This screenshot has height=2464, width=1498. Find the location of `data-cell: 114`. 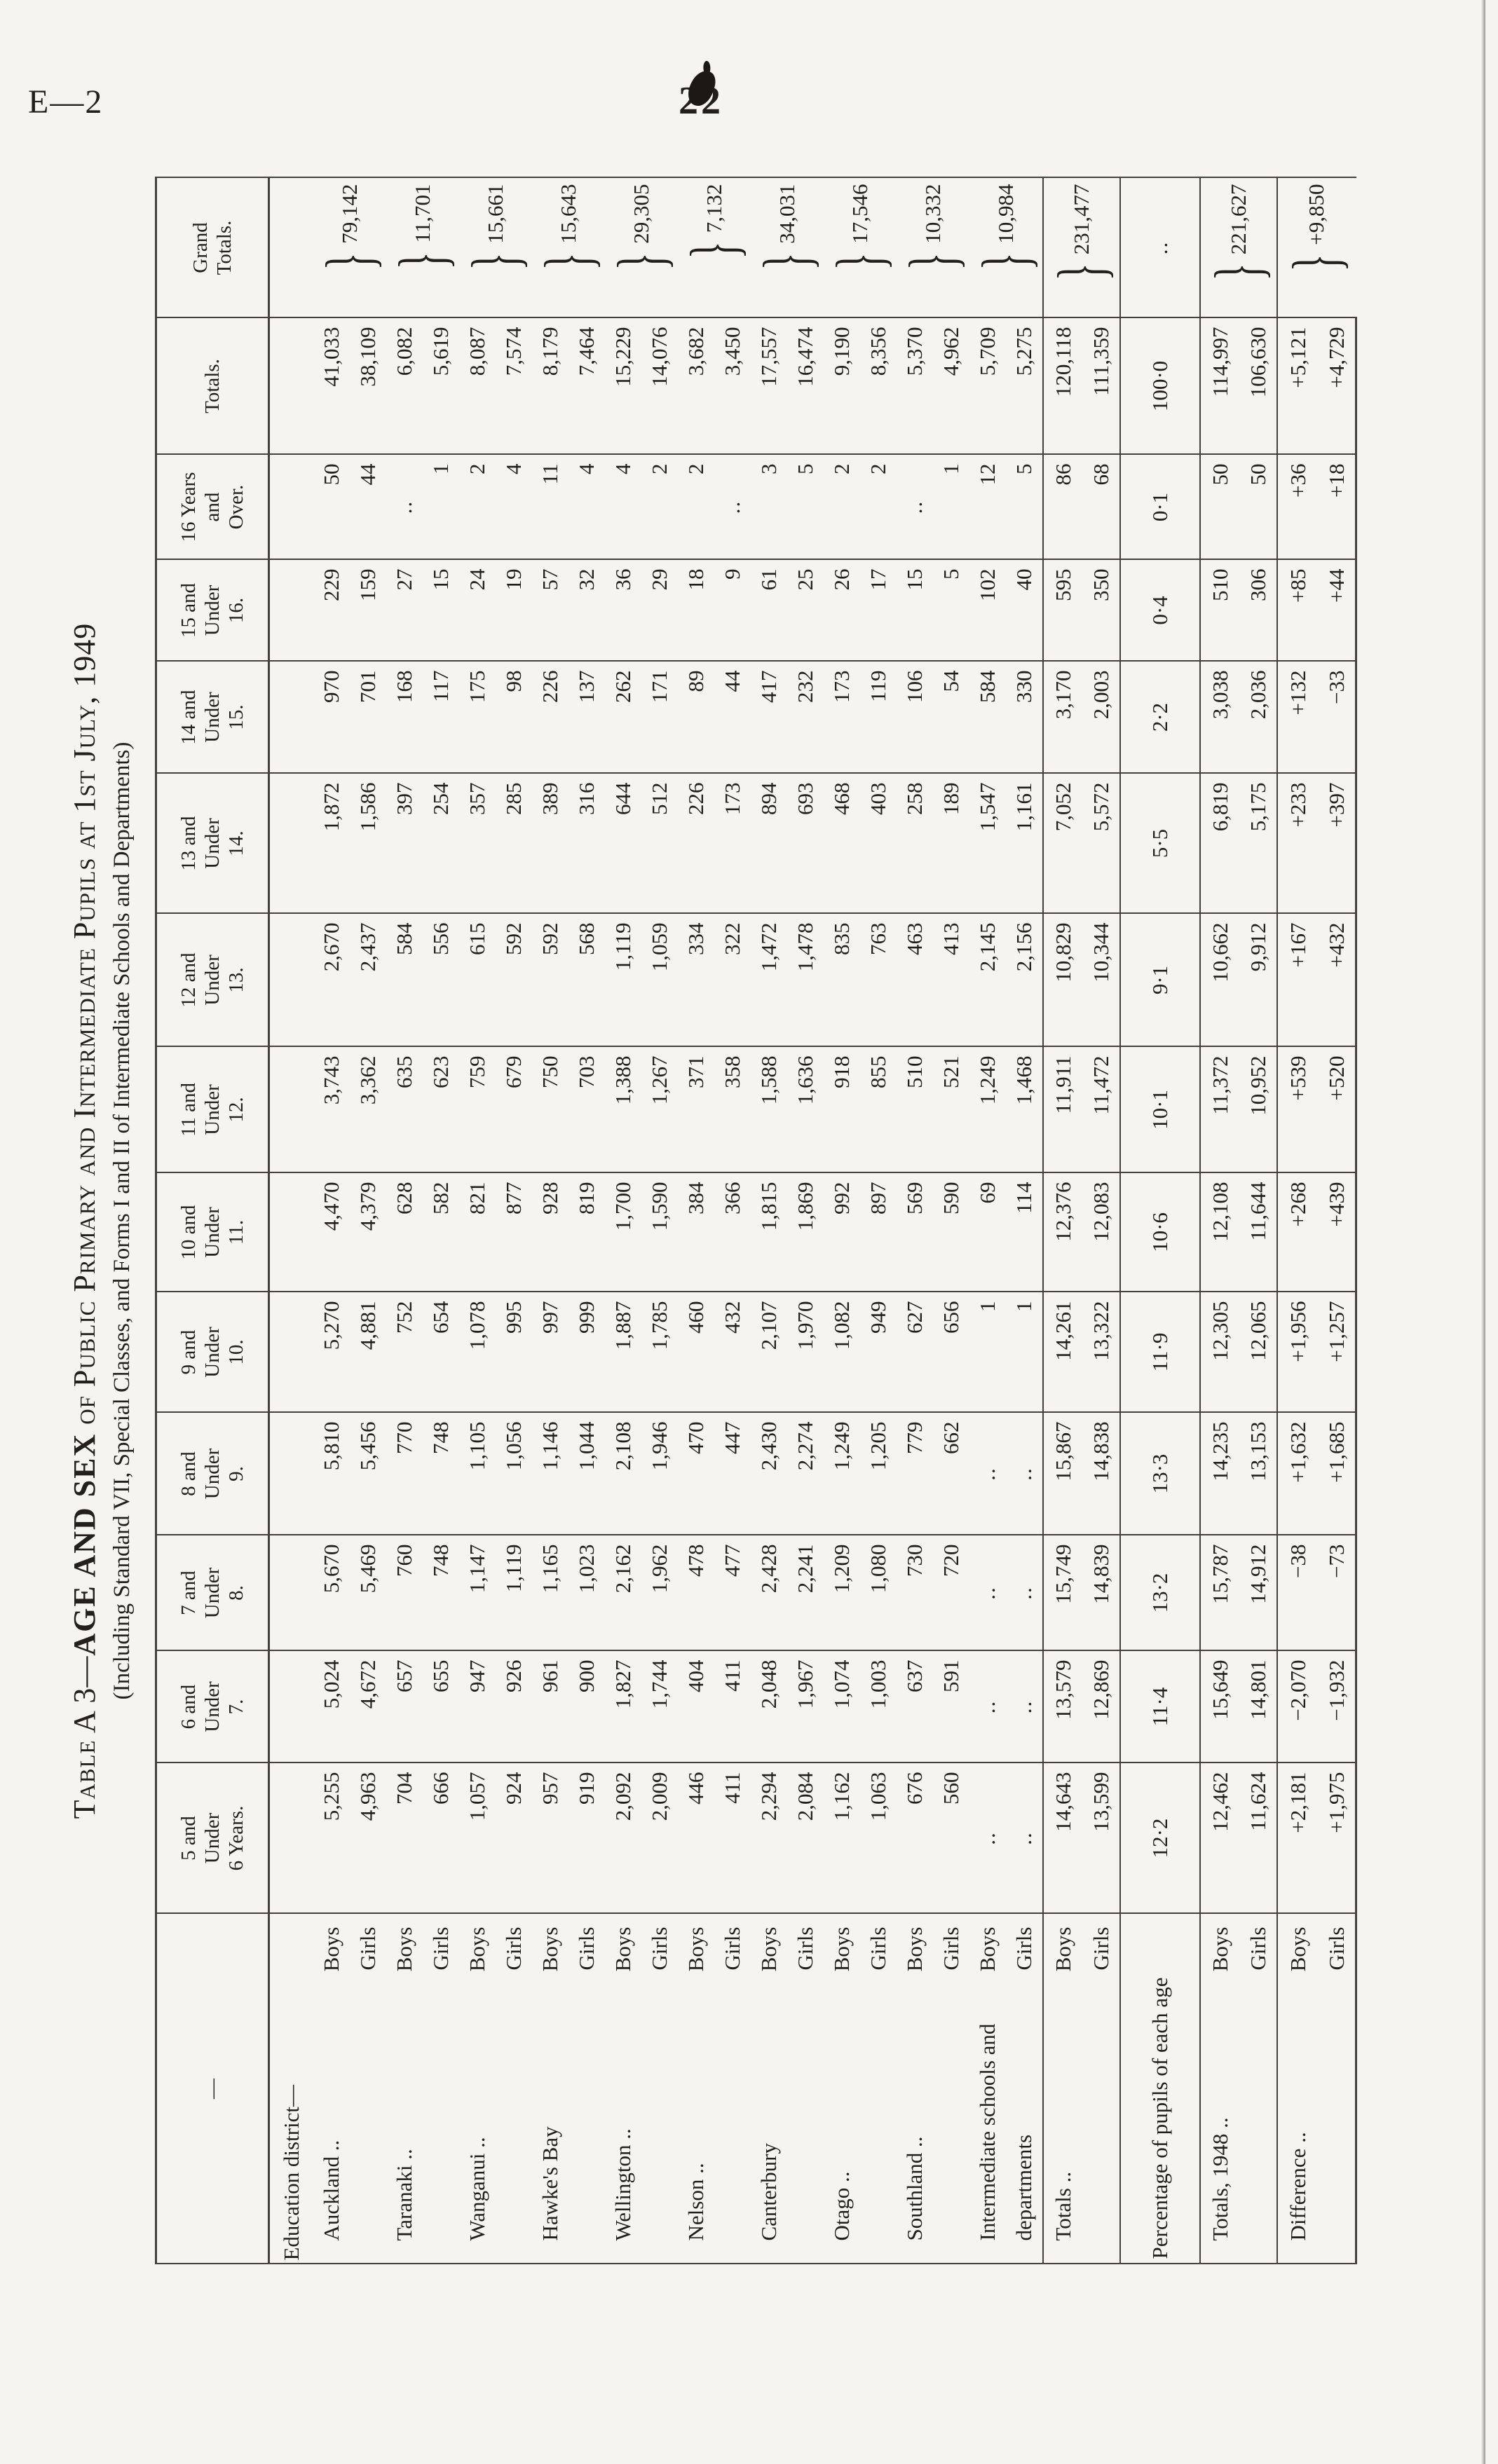

data-cell: 114 is located at coordinates (1024, 1232).